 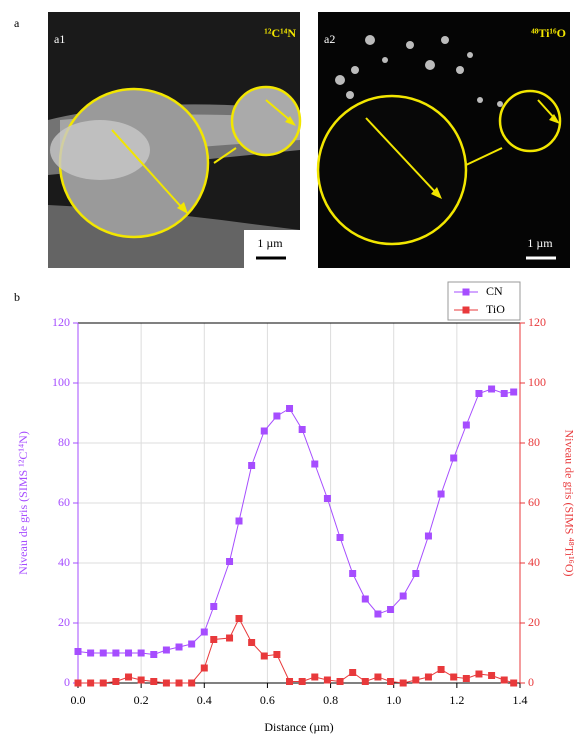 What do you see at coordinates (569, 502) in the screenshot?
I see `y2-axis-label: Niveau de gris (SIMS ⁴⁸Ti¹⁶O)` at bounding box center [569, 502].